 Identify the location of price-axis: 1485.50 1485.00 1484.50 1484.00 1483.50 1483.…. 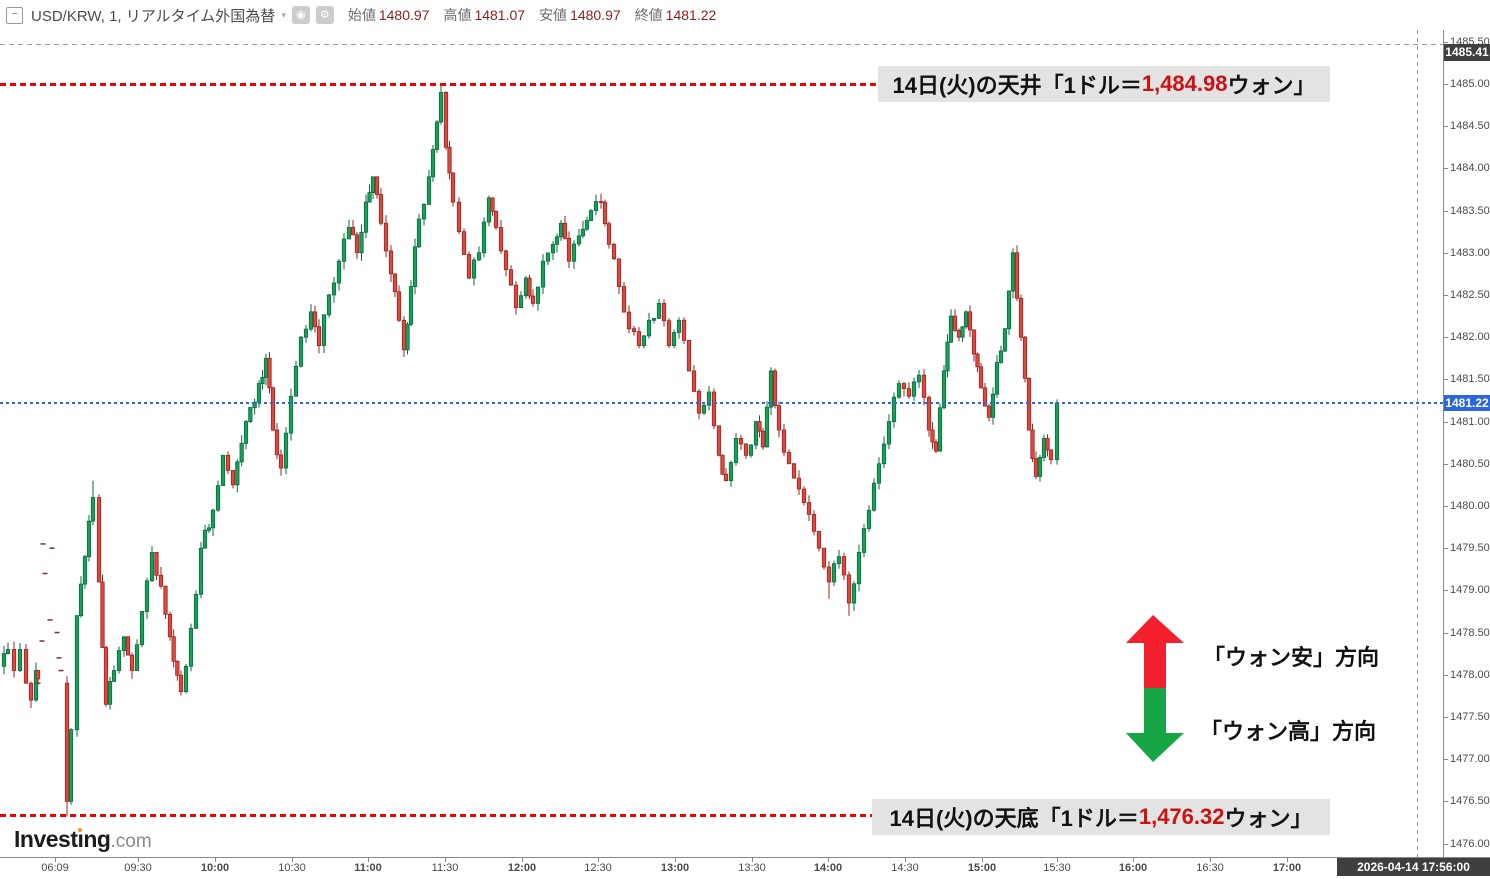
(1466, 443).